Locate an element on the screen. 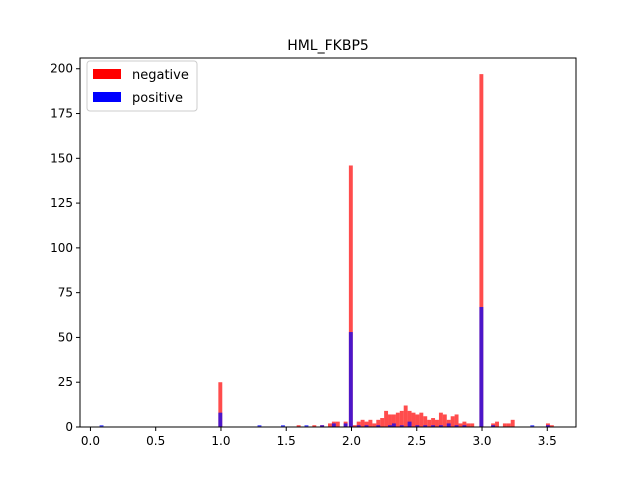 The width and height of the screenshot is (640, 480). x-tick-label: 0.5 is located at coordinates (155, 441).